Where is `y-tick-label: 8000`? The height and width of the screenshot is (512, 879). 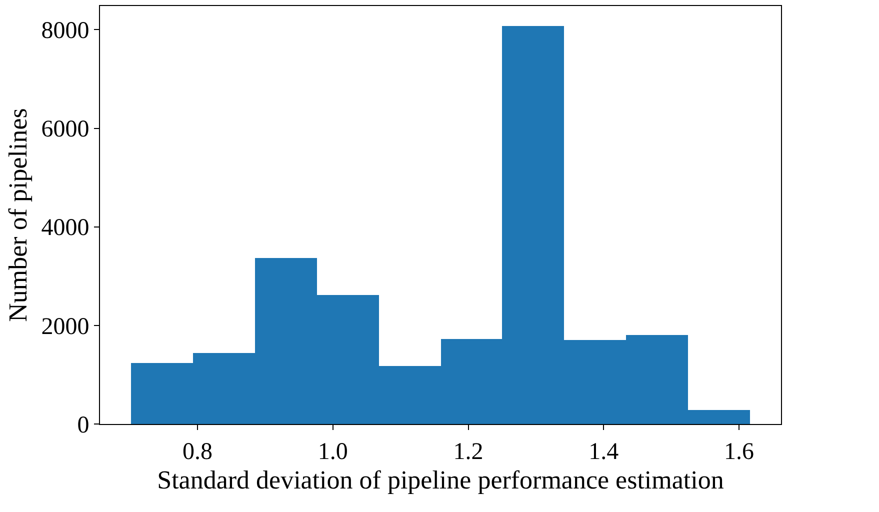
y-tick-label: 8000 is located at coordinates (65, 31).